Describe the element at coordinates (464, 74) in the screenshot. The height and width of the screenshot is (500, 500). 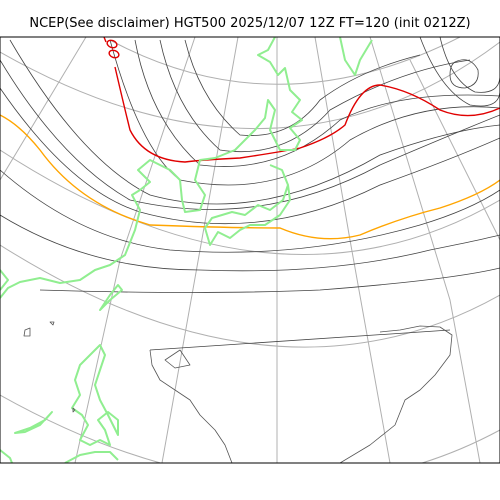
I see `contour-closed` at that location.